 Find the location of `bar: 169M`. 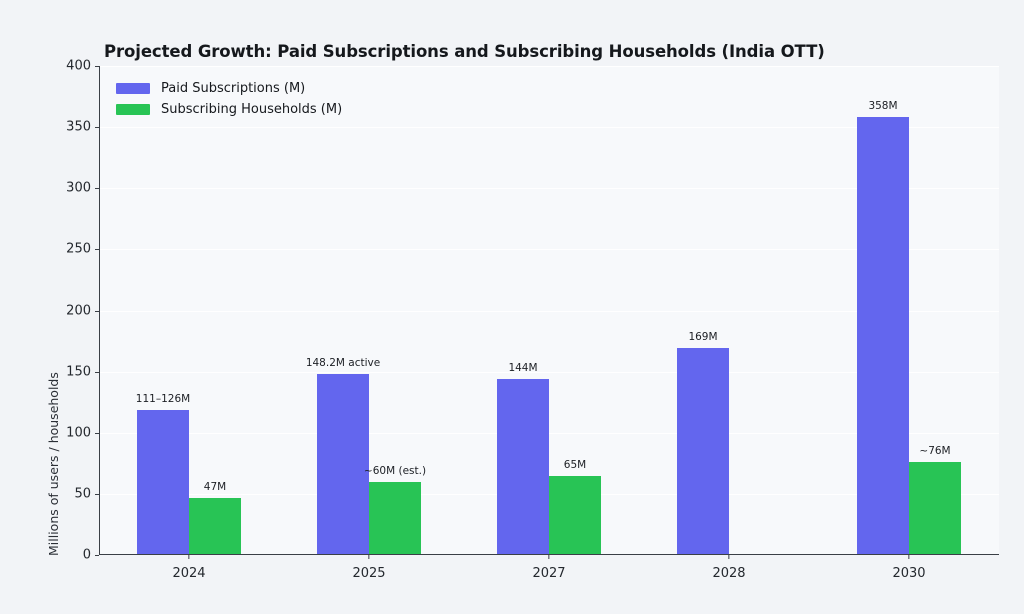

bar: 169M is located at coordinates (703, 443).